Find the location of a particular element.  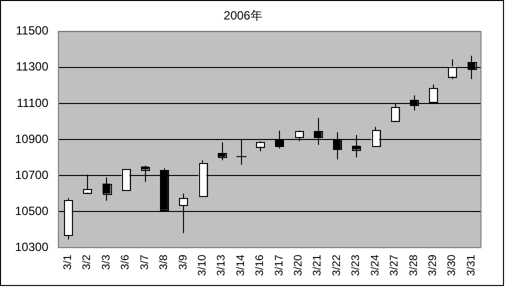

x-tick-label: 3/28 is located at coordinates (414, 265).